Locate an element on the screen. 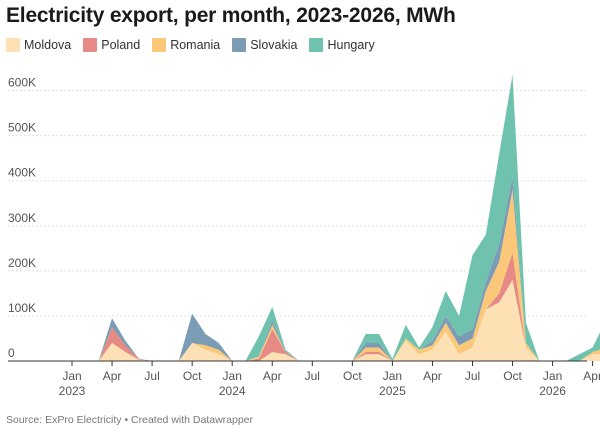 This screenshot has width=600, height=433. legend-item-slovakia: Slovakia is located at coordinates (264, 45).